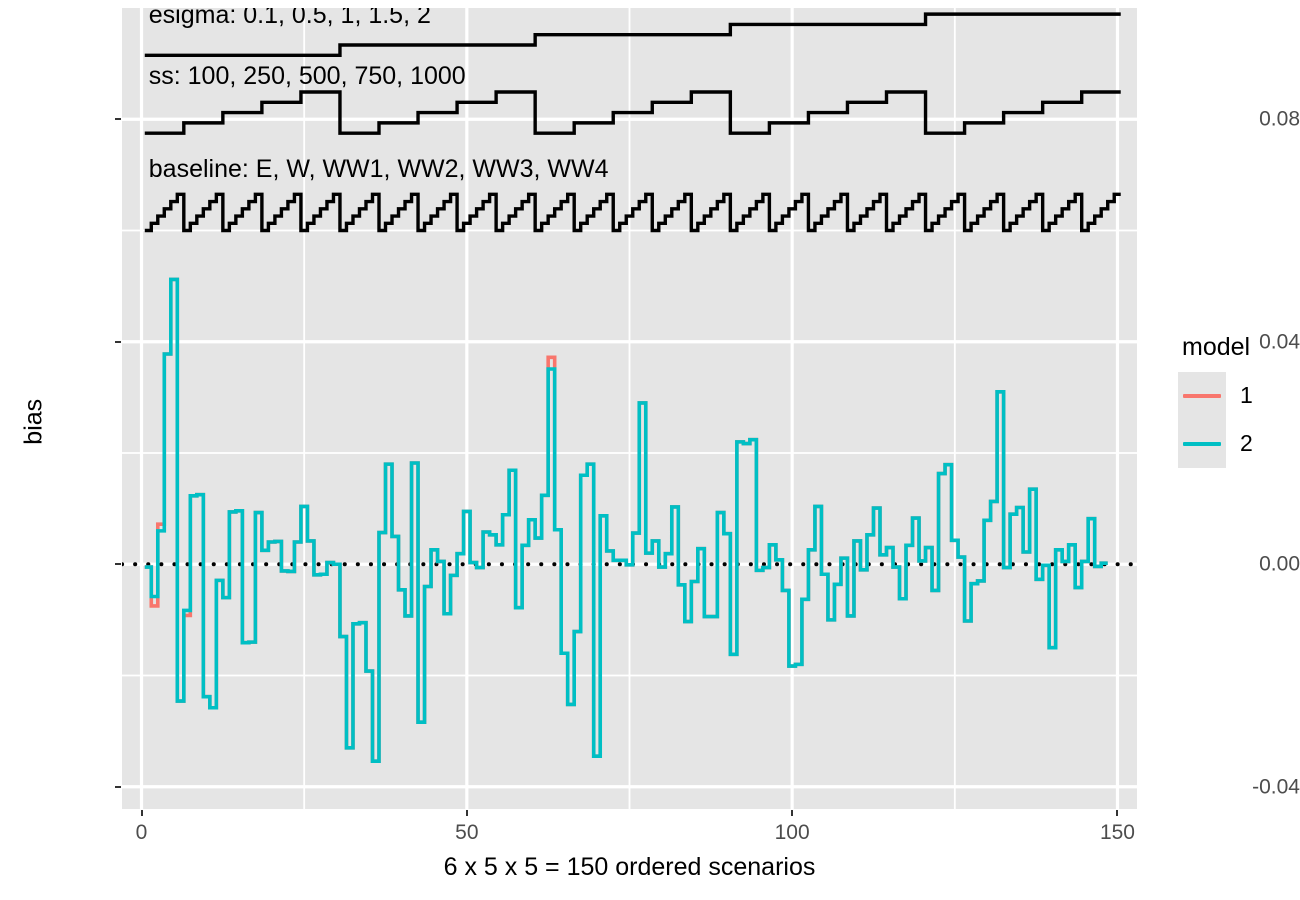 This screenshot has width=1300, height=900. What do you see at coordinates (289, 19) in the screenshot?
I see `annotation-esigma-label: esigma: 0.1, 0.5, 1, 1.5, 2` at bounding box center [289, 19].